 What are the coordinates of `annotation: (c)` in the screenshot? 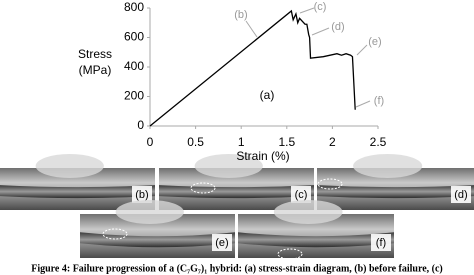 It's located at (320, 7).